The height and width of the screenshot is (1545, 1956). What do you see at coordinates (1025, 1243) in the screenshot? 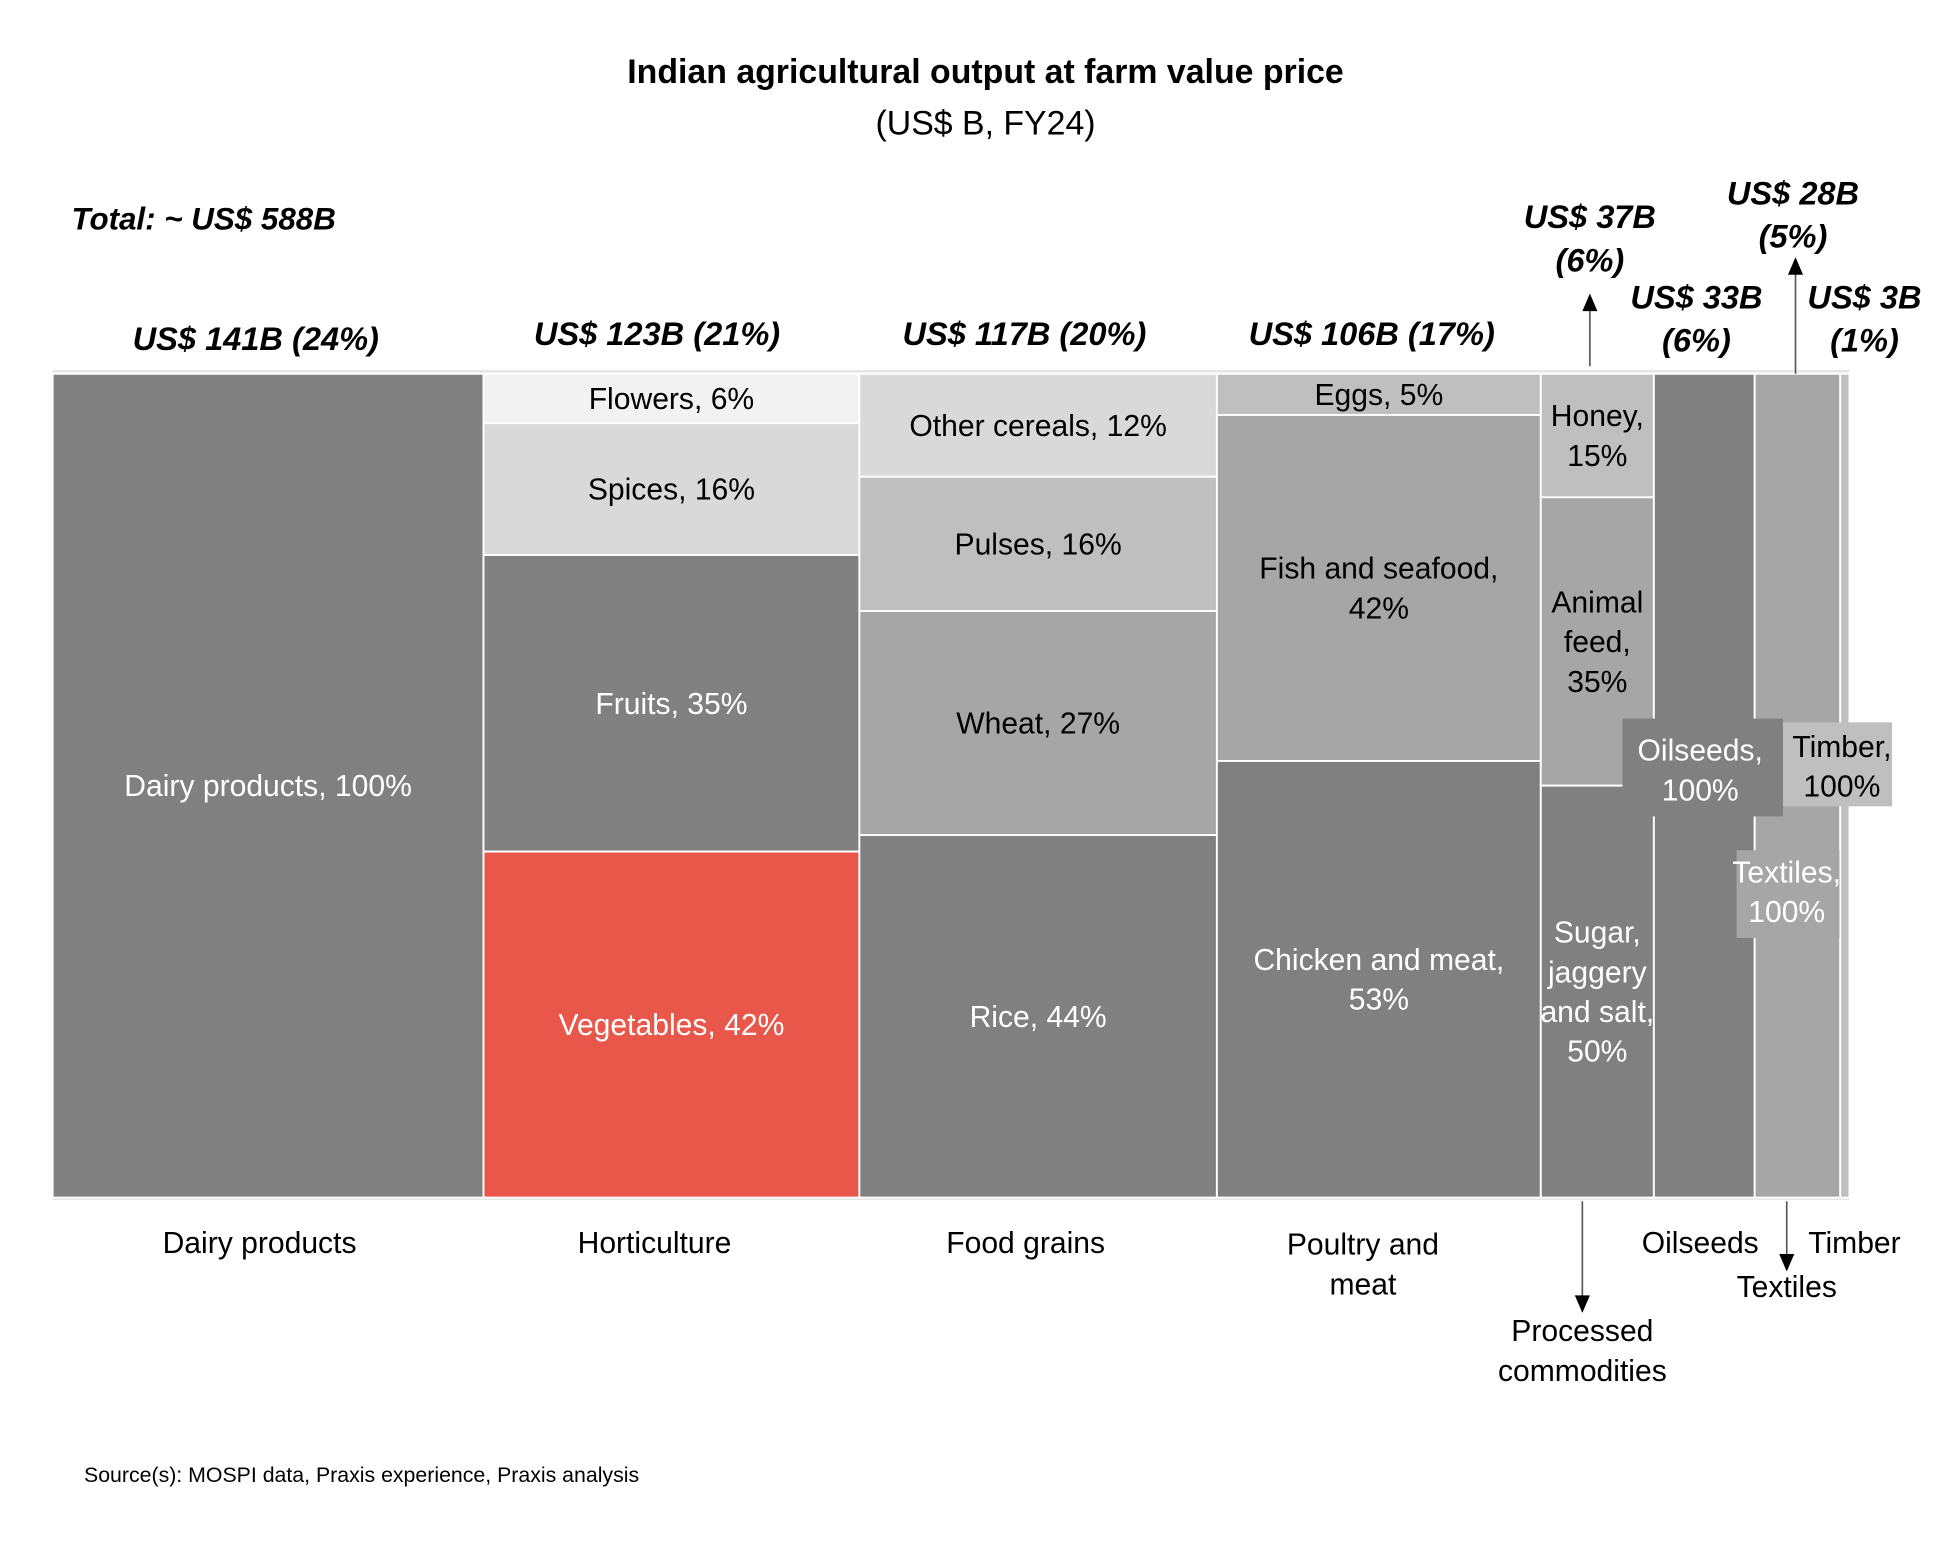
I see `axis-label-food-grains: Food grains` at bounding box center [1025, 1243].